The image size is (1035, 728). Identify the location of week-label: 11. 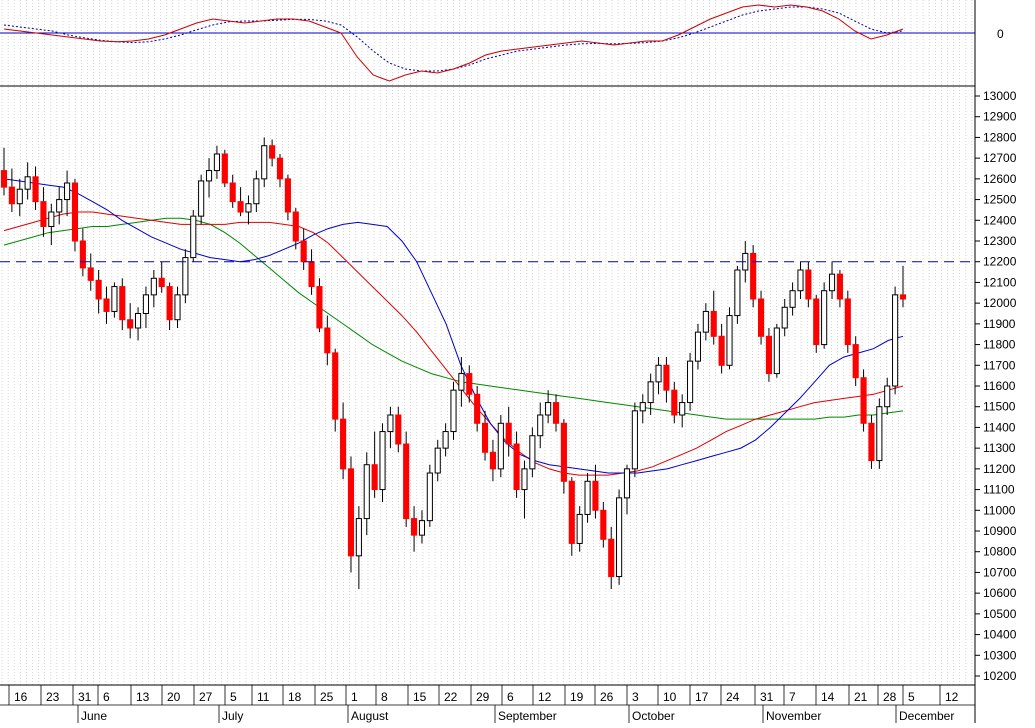
(263, 697).